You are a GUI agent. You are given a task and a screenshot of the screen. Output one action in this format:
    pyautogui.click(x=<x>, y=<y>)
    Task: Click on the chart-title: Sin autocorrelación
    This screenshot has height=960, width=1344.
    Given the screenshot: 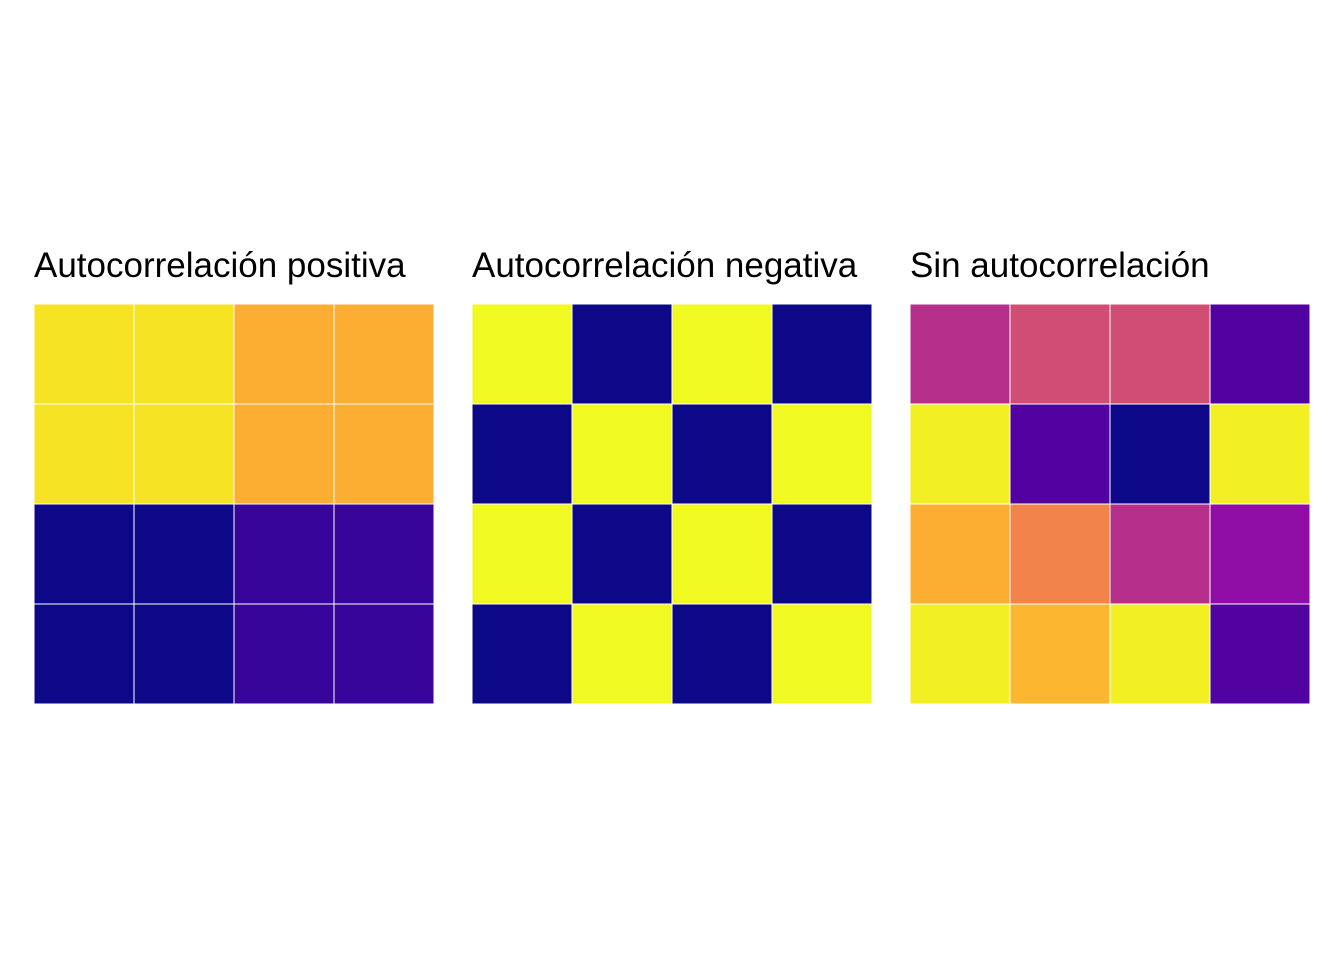 What is the action you would take?
    pyautogui.click(x=1060, y=265)
    